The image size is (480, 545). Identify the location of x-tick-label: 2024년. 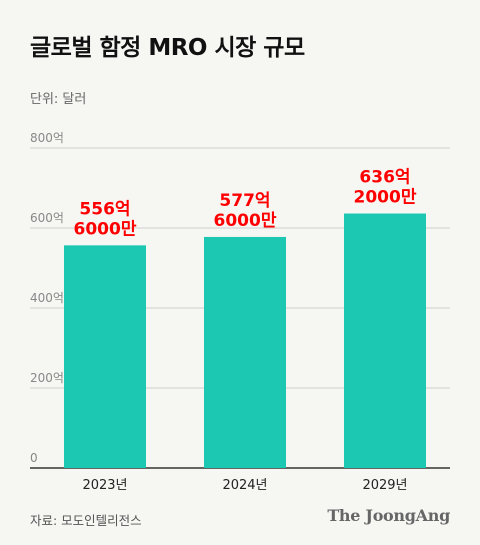
(244, 485).